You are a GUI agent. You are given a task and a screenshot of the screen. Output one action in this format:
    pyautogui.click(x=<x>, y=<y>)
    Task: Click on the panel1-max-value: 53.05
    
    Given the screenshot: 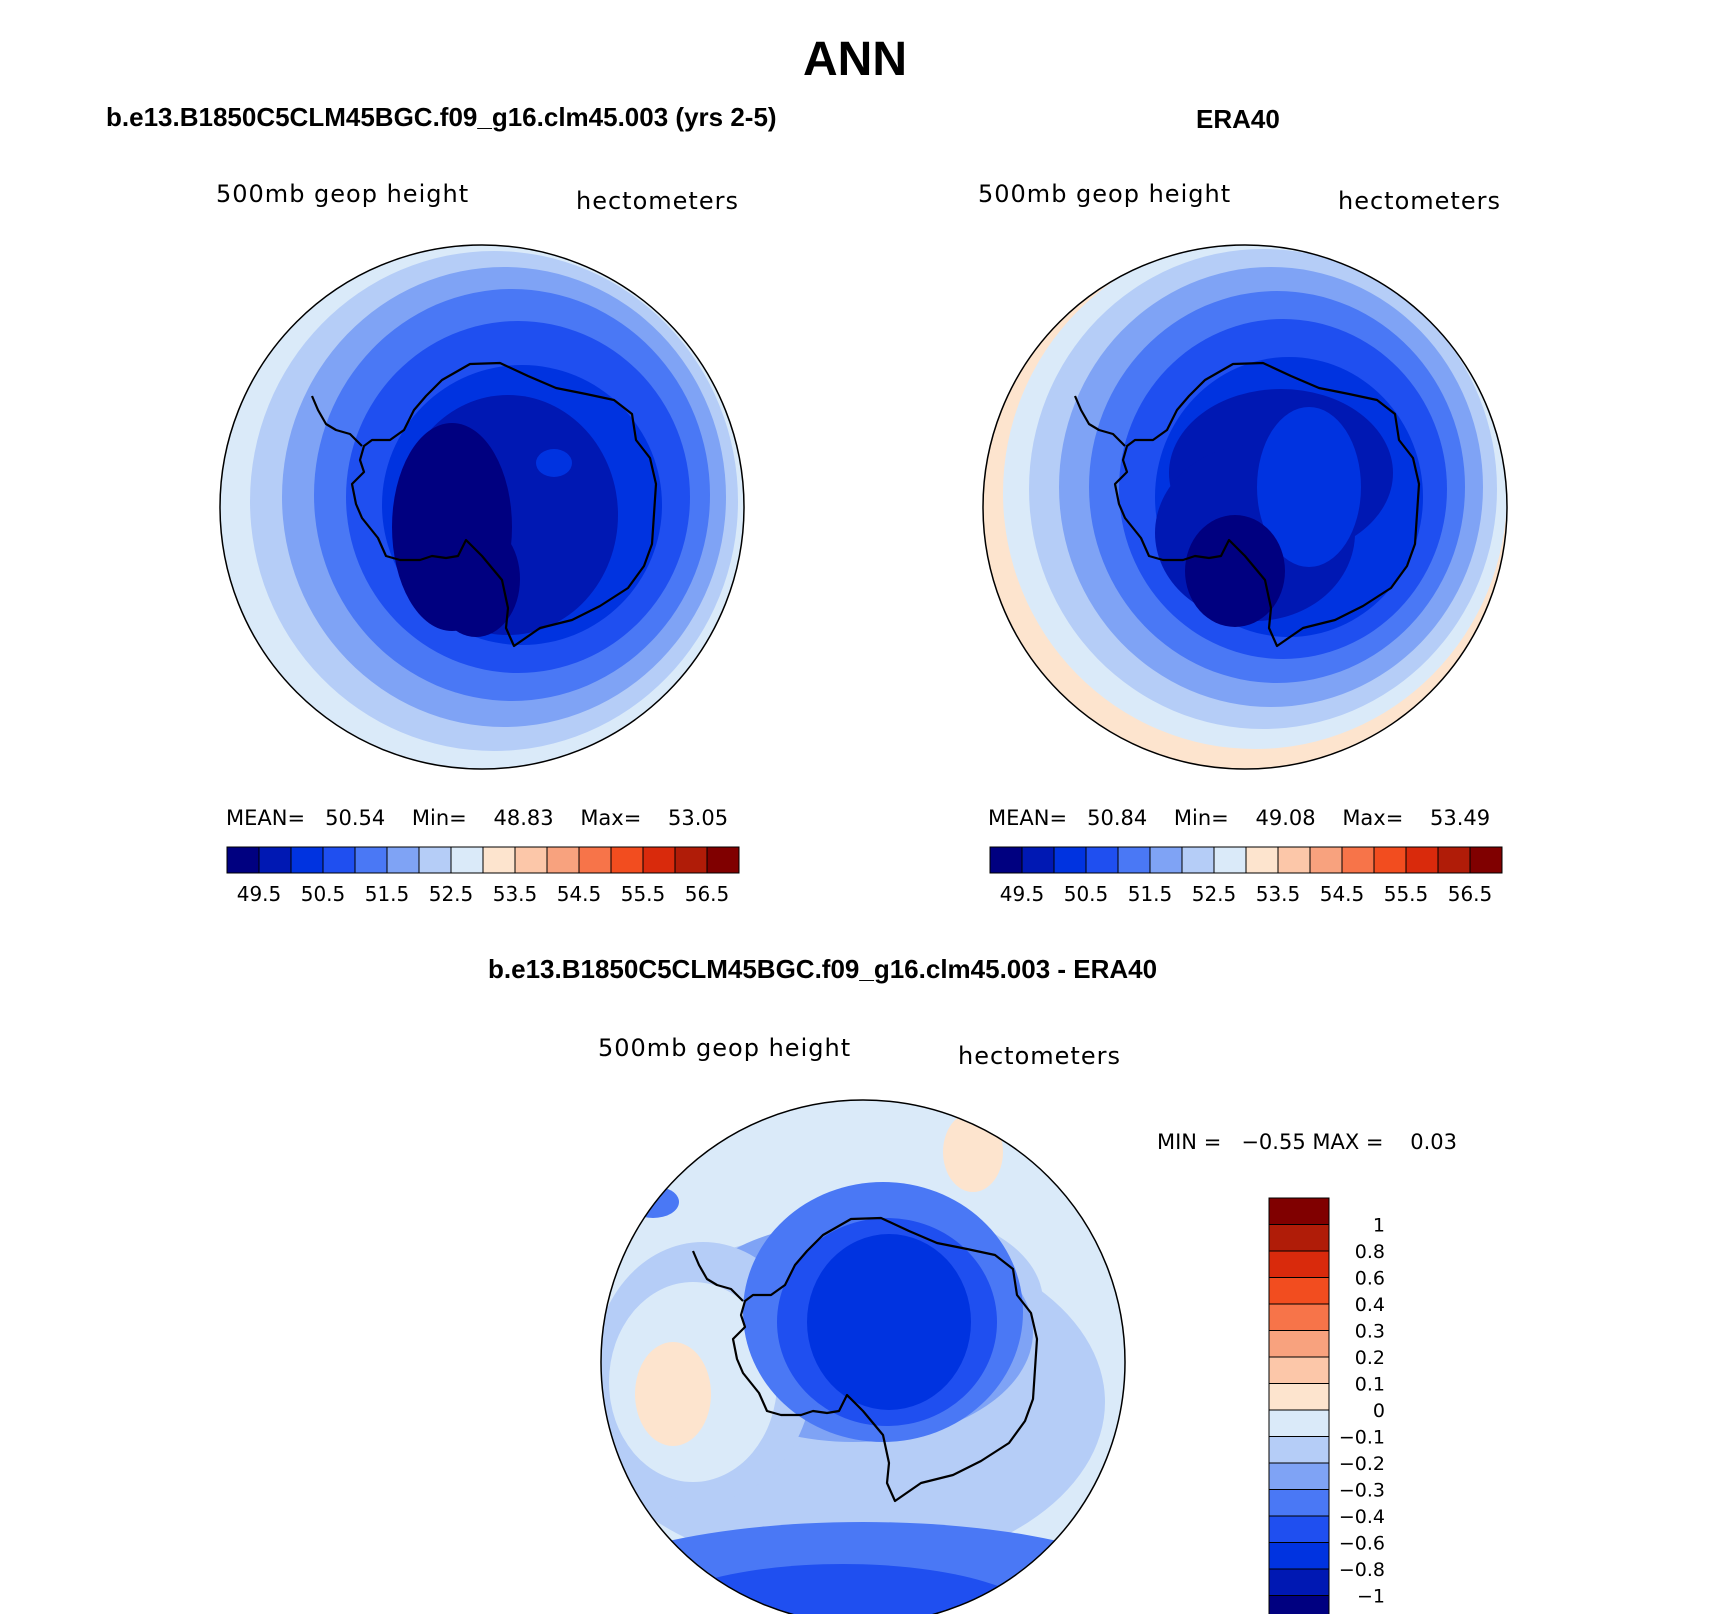 What is the action you would take?
    pyautogui.click(x=698, y=818)
    